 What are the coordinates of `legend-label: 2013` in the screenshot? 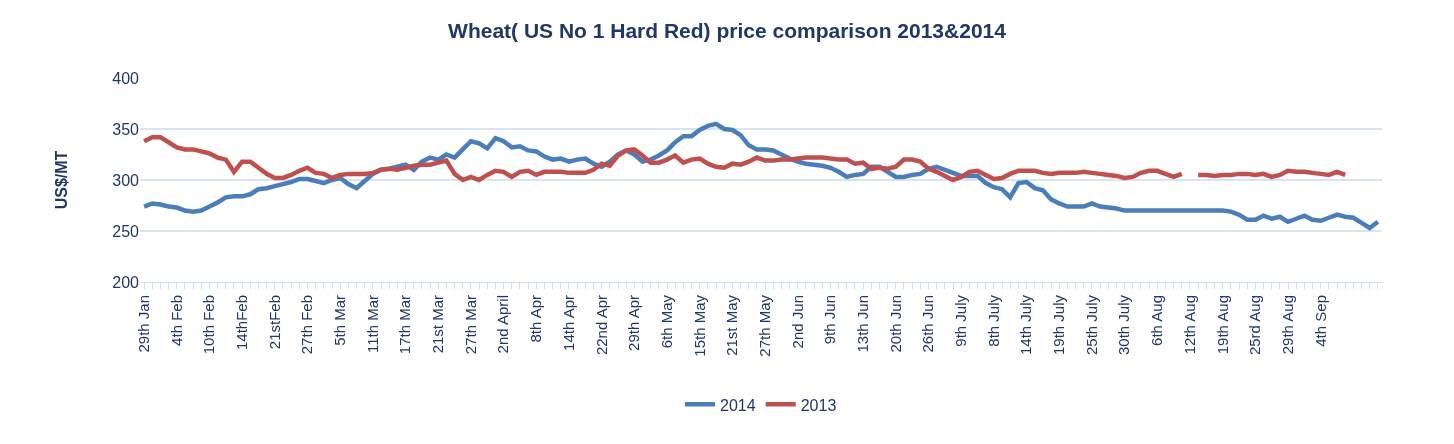 It's located at (818, 405).